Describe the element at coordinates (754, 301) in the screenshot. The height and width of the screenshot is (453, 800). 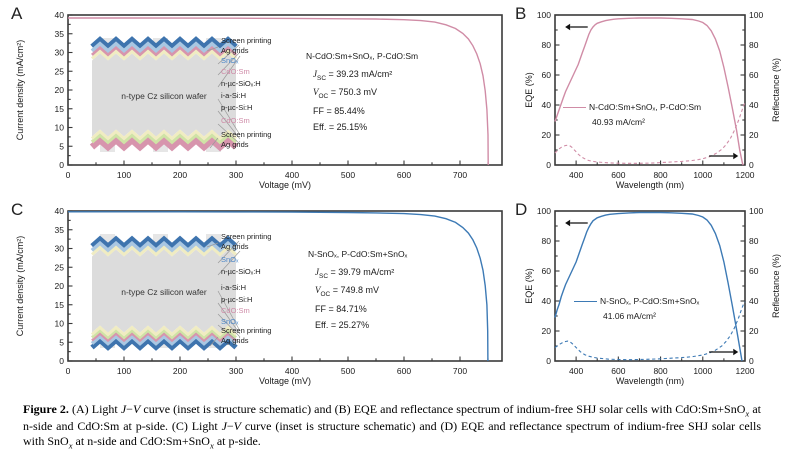
I see `y2-tick-label: 40` at that location.